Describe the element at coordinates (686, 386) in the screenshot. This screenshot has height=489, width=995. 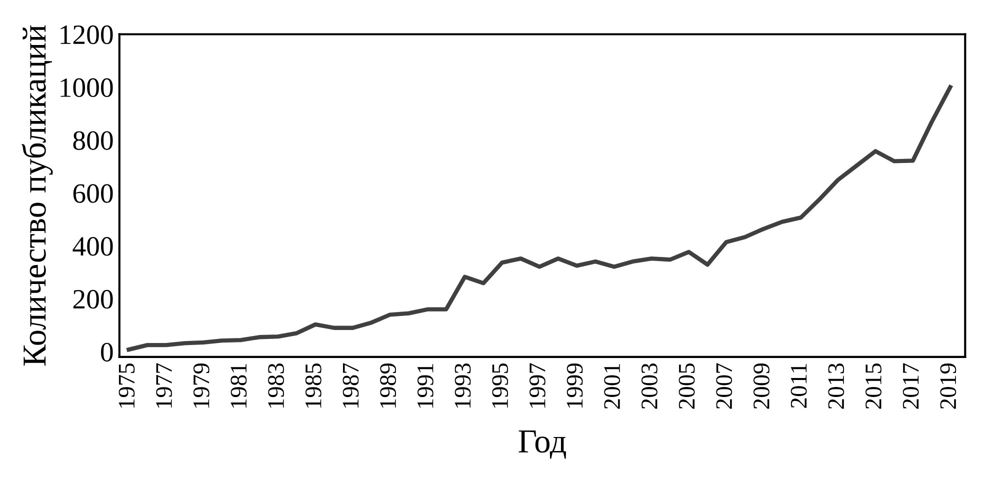
I see `x-tick-label: 2005` at that location.